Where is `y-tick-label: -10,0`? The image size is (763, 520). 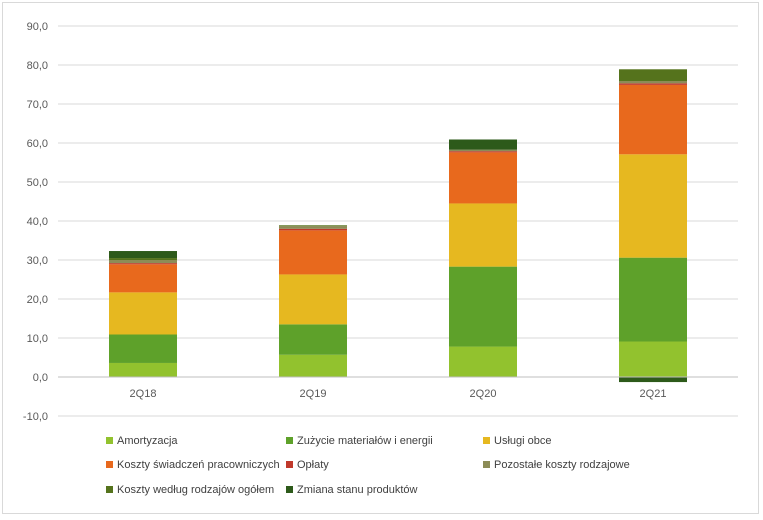
y-tick-label: -10,0 is located at coordinates (35, 417).